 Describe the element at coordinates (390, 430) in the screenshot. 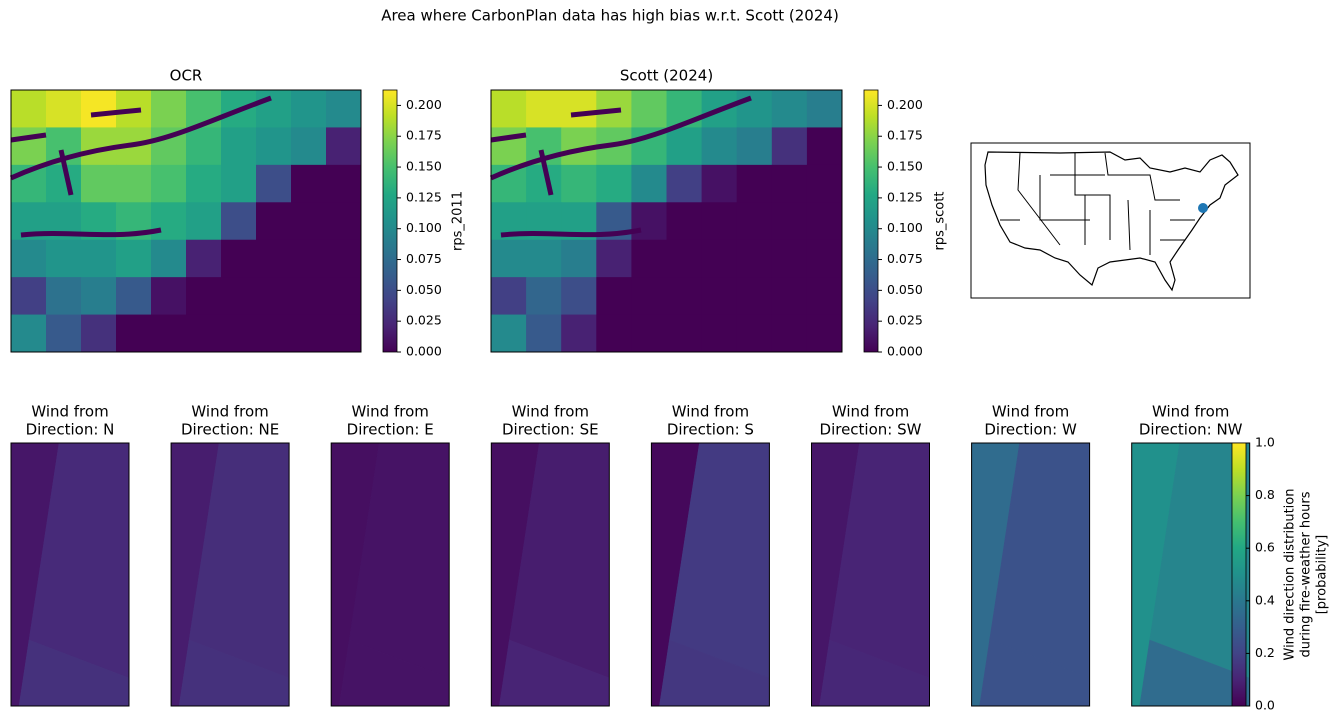

I see `panel-title: Direction: E` at that location.